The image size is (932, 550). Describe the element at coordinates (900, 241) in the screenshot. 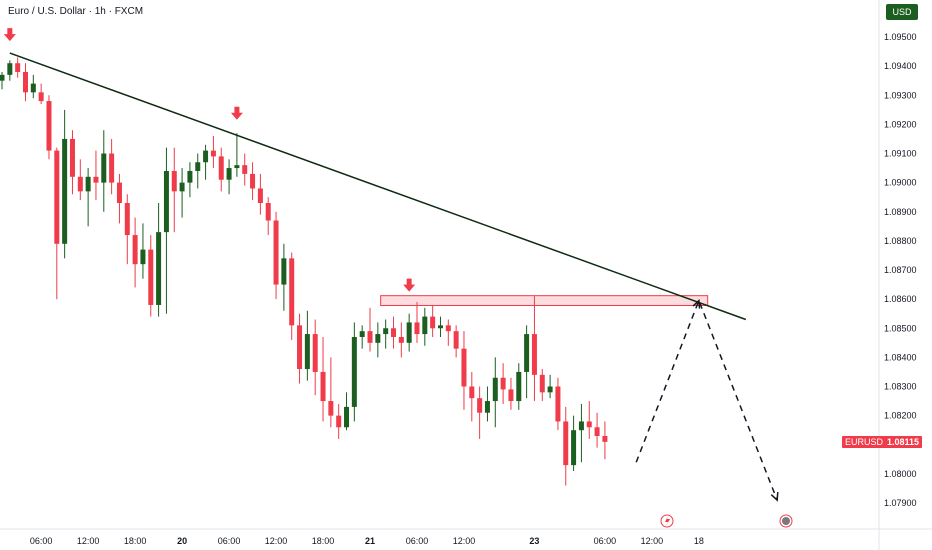

I see `price-tick-label: 1.08800` at that location.